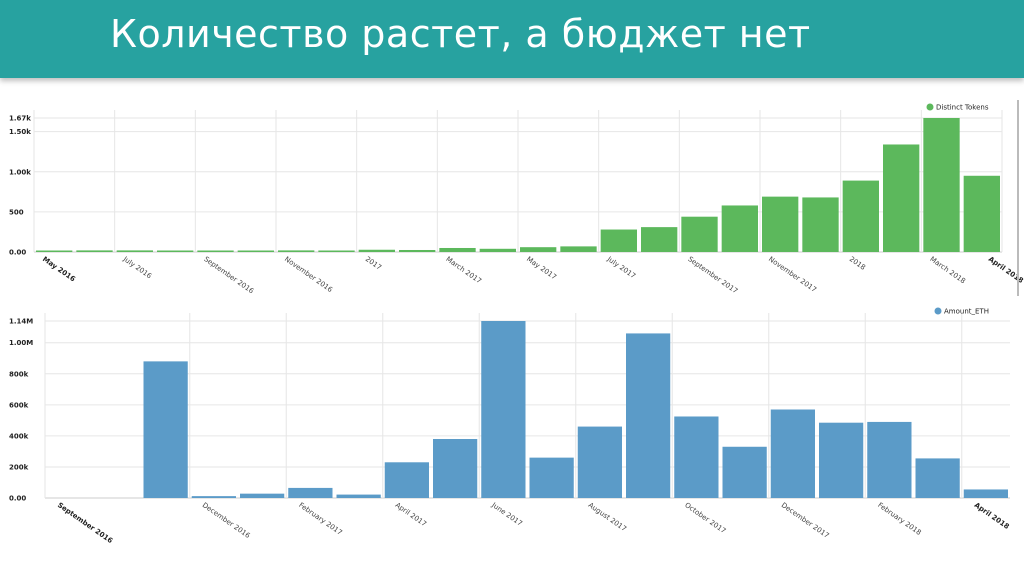 The height and width of the screenshot is (576, 1024). I want to click on y-tick-label-eth-1: 200k, so click(19, 467).